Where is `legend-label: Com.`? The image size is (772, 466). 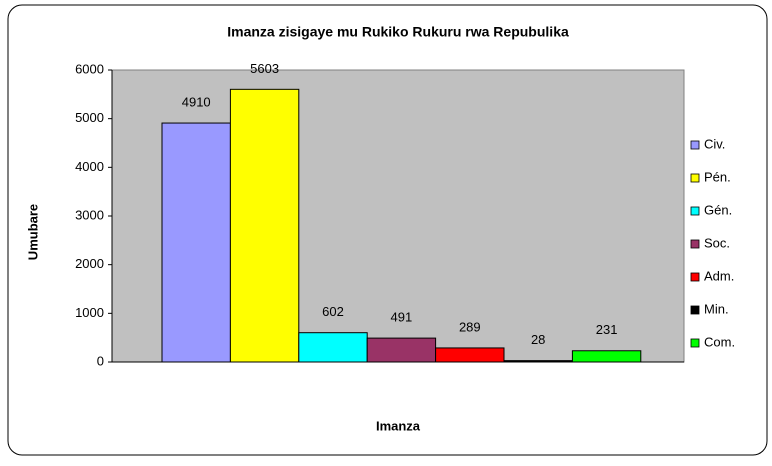
legend-label: Com. is located at coordinates (719, 341).